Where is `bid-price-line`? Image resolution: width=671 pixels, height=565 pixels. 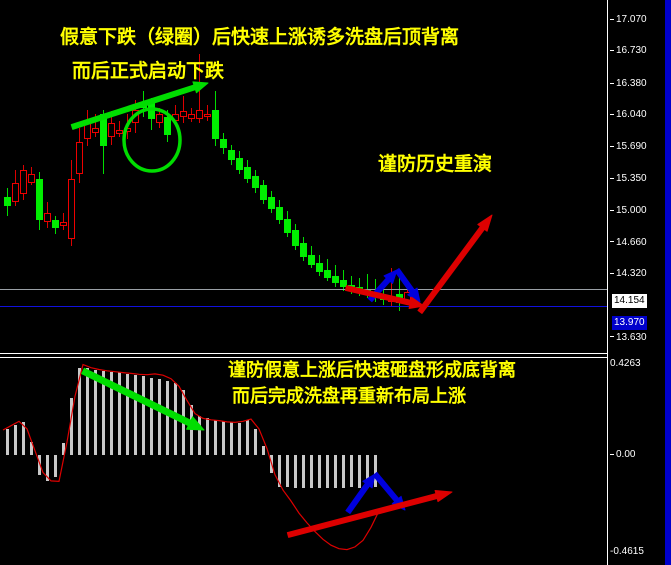 bid-price-line is located at coordinates (303, 306).